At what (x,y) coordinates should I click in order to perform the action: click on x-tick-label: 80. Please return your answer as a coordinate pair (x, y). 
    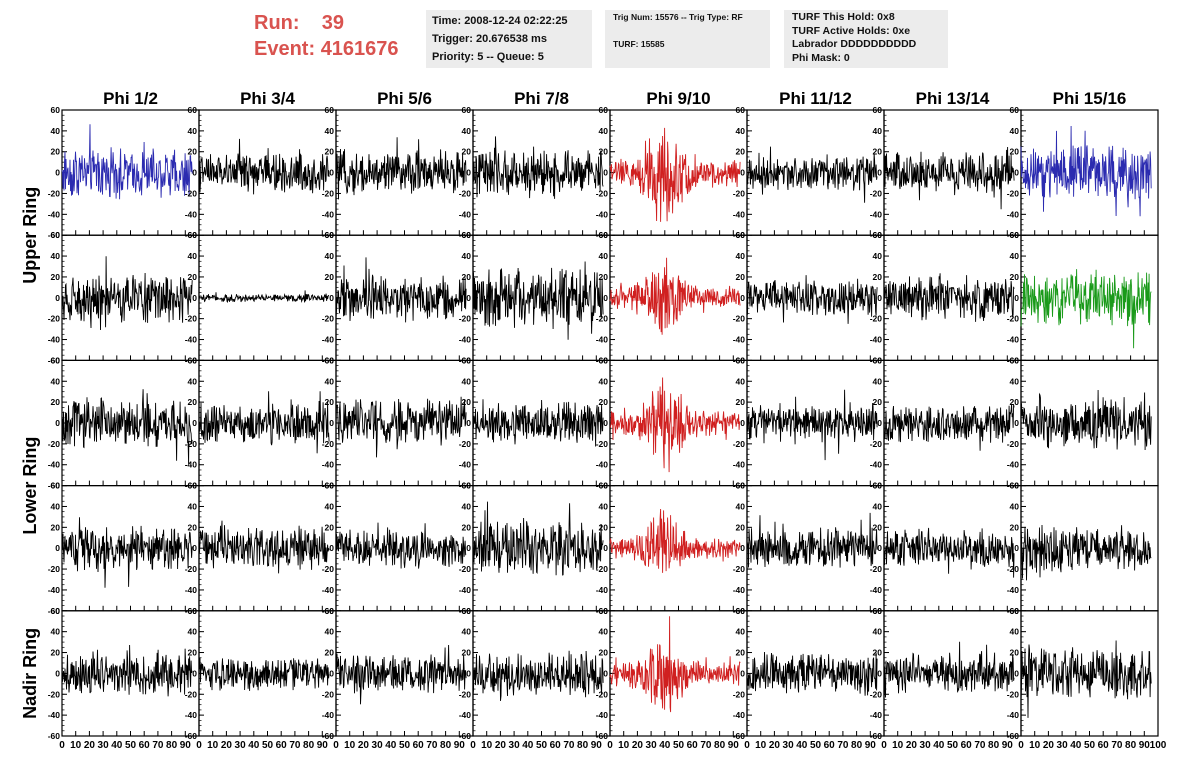
    Looking at the image, I should click on (994, 745).